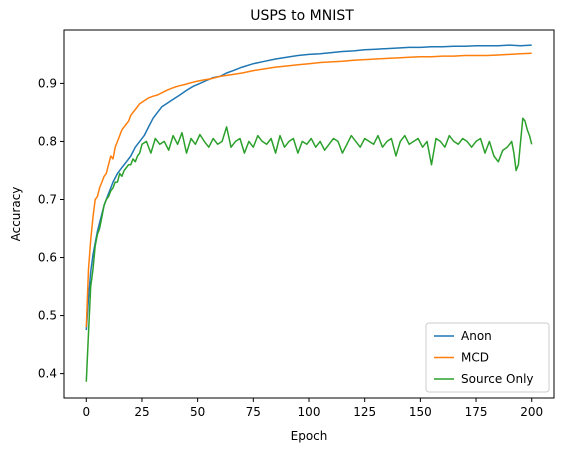  I want to click on y-axis: 0.4 0.5 0.6 0.7 0.8 0.9, so click(51, 228).